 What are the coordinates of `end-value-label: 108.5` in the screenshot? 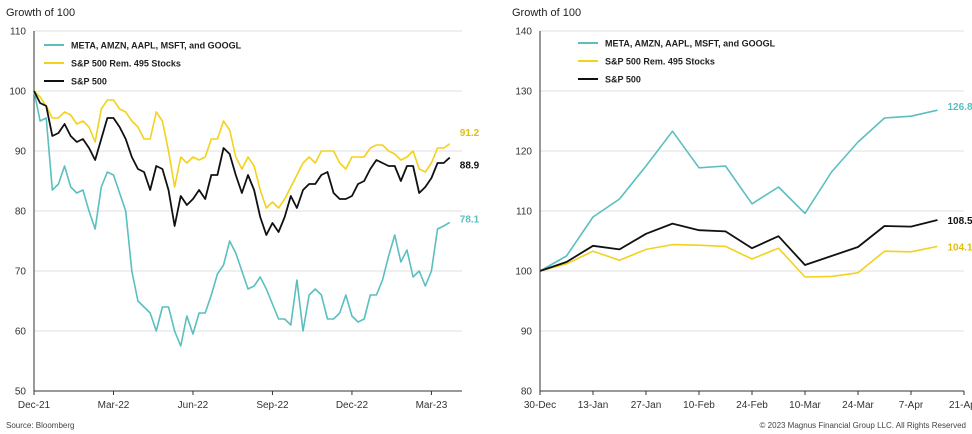 It's located at (960, 221).